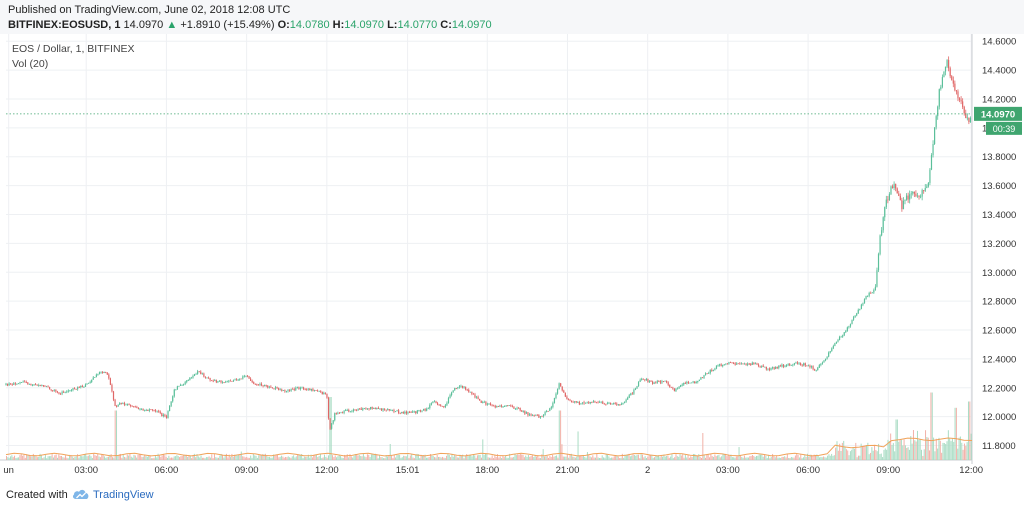 The height and width of the screenshot is (508, 1024). I want to click on x-tick-label: 12:00, so click(971, 470).